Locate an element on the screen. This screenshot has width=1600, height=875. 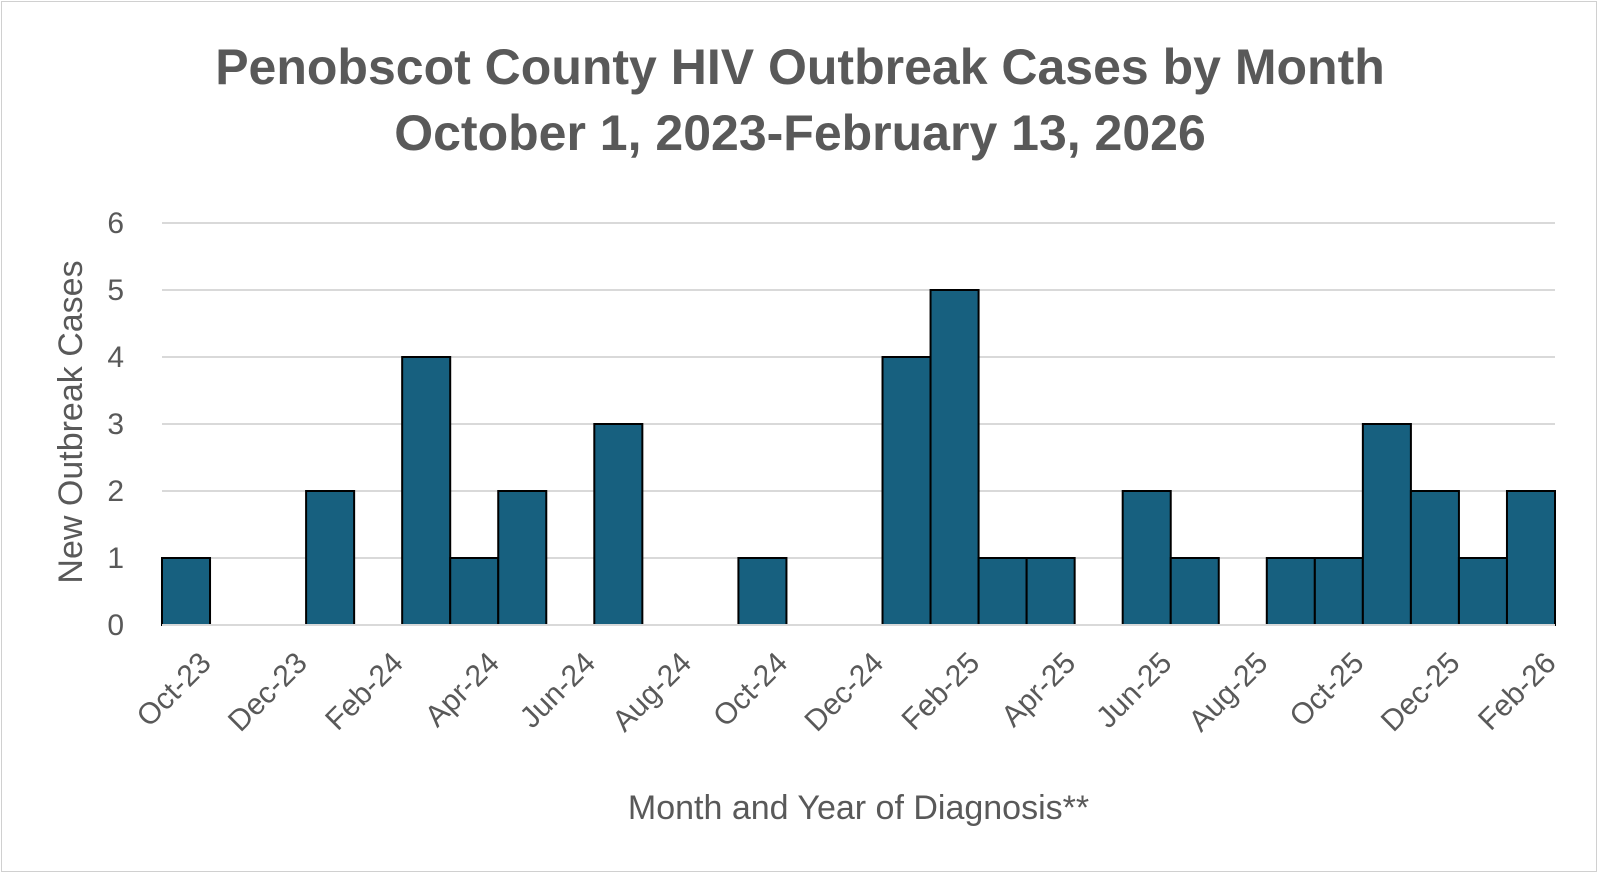
y-tick-label: 5 is located at coordinates (115, 290).